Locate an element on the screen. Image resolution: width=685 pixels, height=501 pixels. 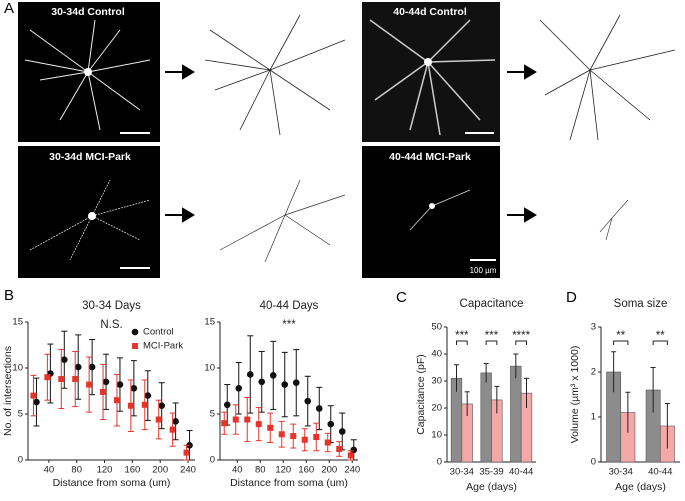
significance-label: ** is located at coordinates (620, 336).